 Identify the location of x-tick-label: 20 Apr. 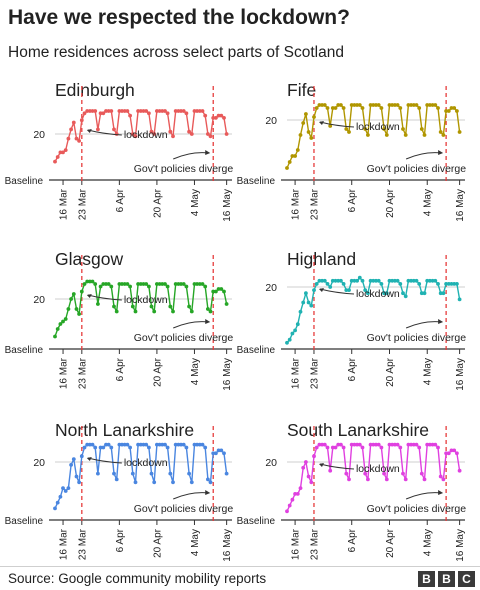
(157, 203).